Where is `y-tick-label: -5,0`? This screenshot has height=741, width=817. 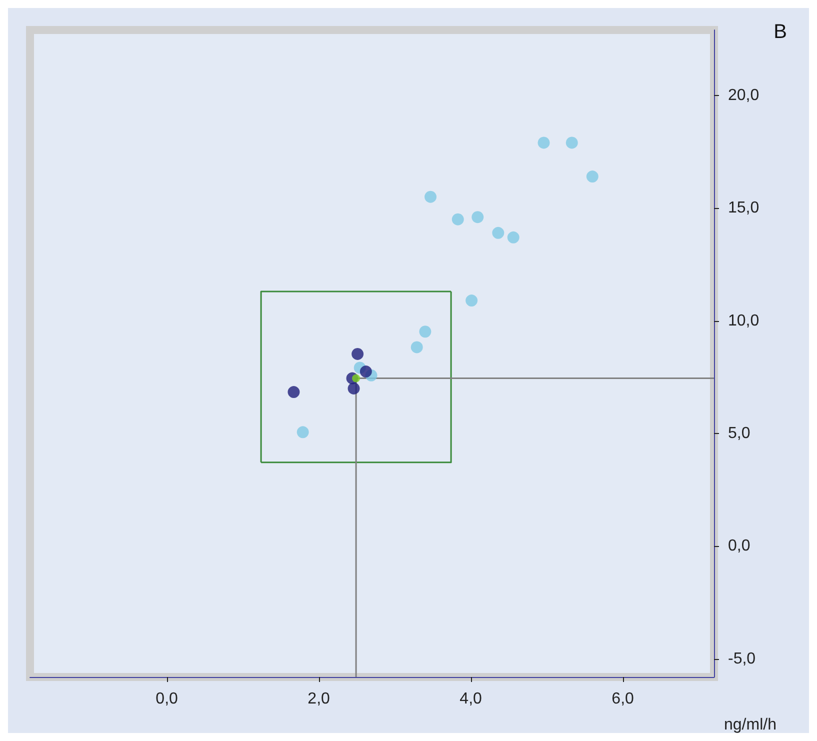
y-tick-label: -5,0 is located at coordinates (742, 659).